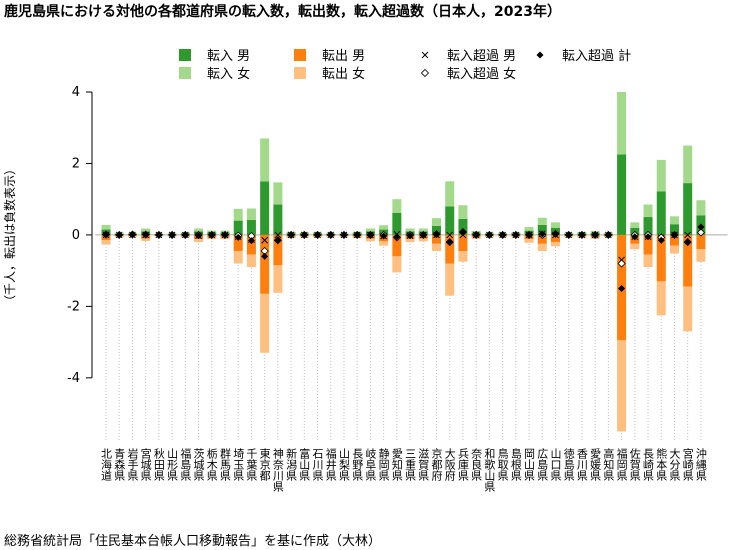  Describe the element at coordinates (145, 464) in the screenshot. I see `x-tick-label: 宮城県` at that location.